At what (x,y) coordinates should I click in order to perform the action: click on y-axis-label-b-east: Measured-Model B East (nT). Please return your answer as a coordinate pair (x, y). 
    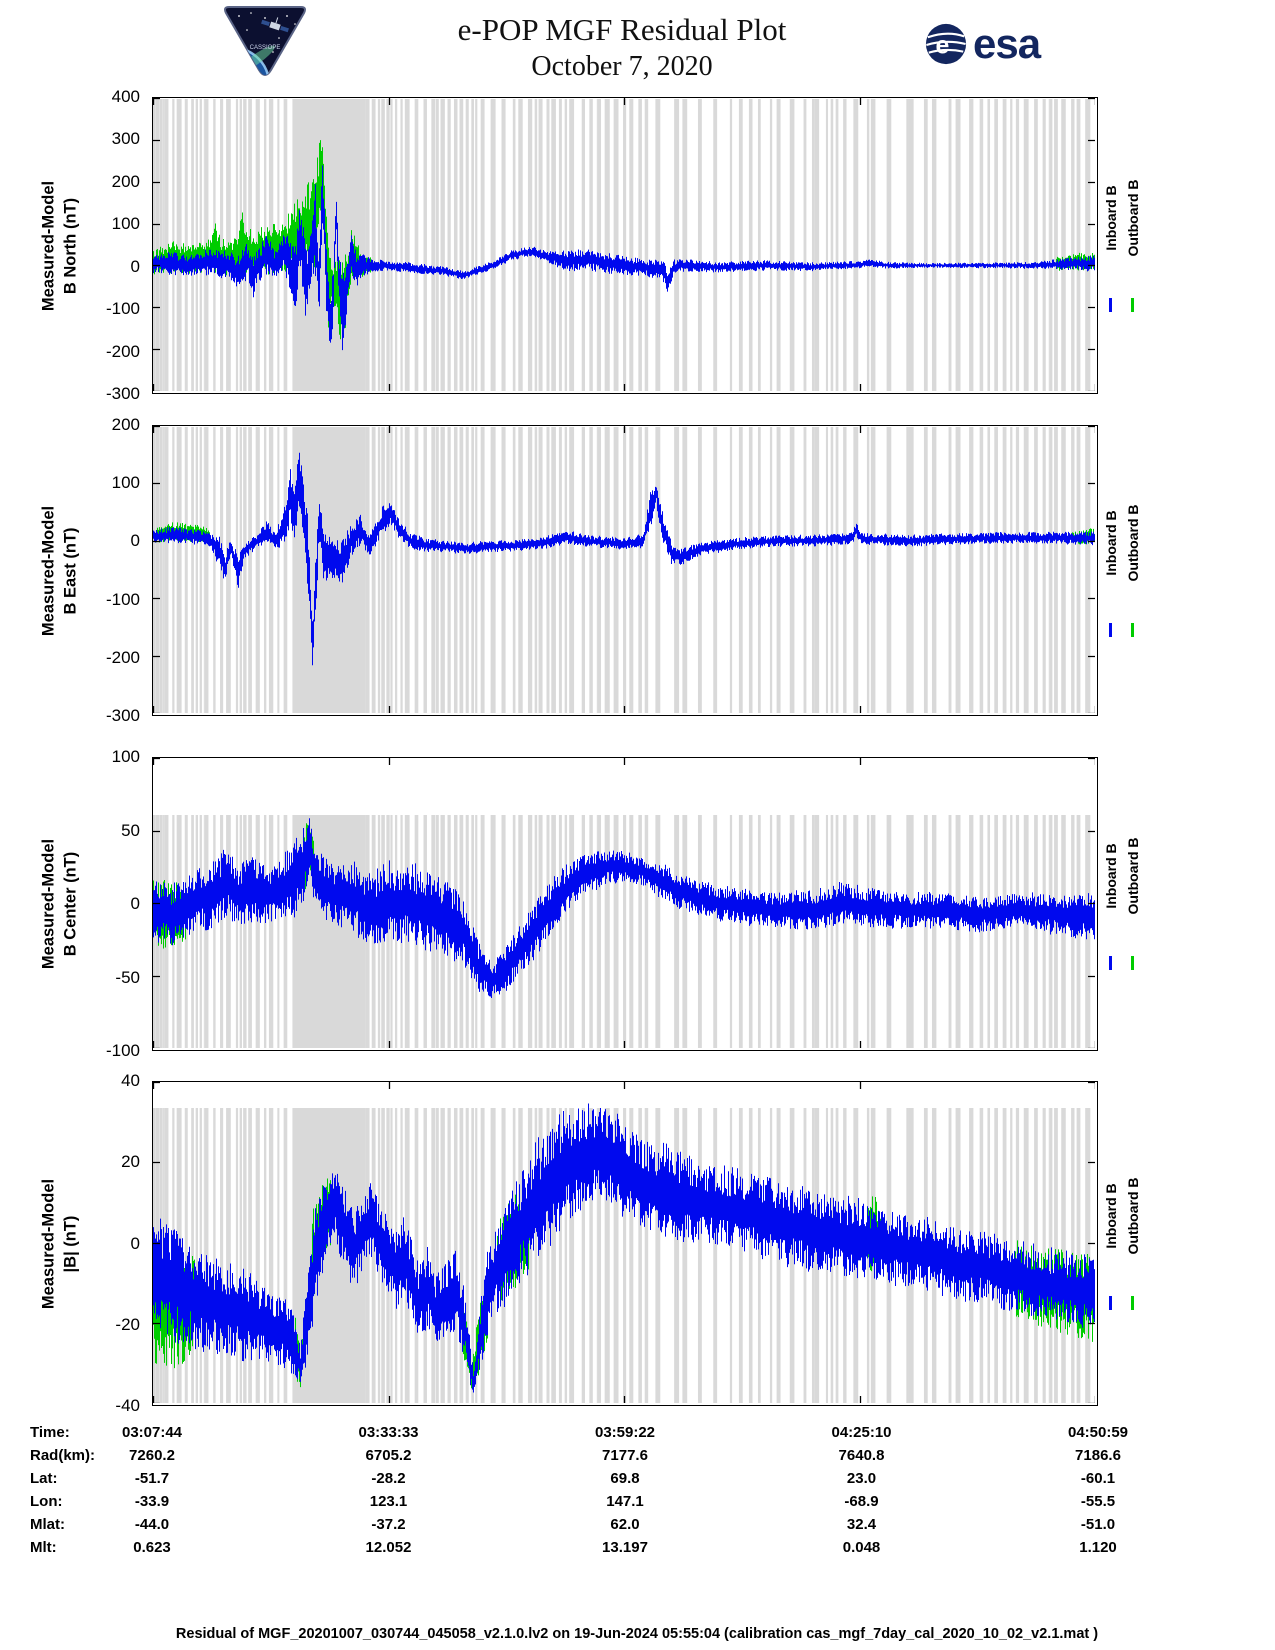
    Looking at the image, I should click on (60, 570).